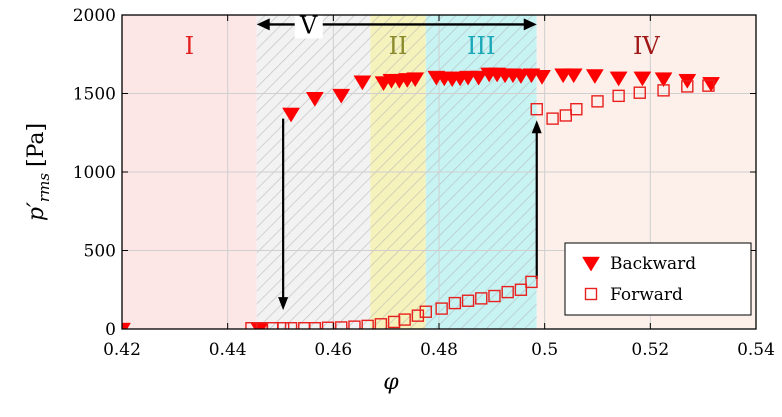 This screenshot has height=417, width=782. Describe the element at coordinates (228, 350) in the screenshot. I see `x-tick-label: 0.44` at that location.